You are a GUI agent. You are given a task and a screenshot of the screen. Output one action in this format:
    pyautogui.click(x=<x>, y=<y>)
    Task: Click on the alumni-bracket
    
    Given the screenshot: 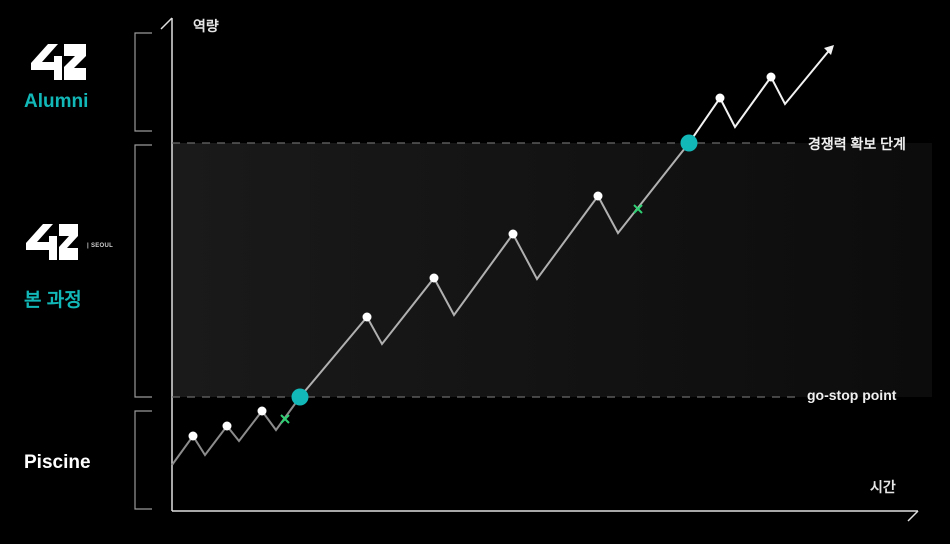 What is the action you would take?
    pyautogui.click(x=143, y=82)
    